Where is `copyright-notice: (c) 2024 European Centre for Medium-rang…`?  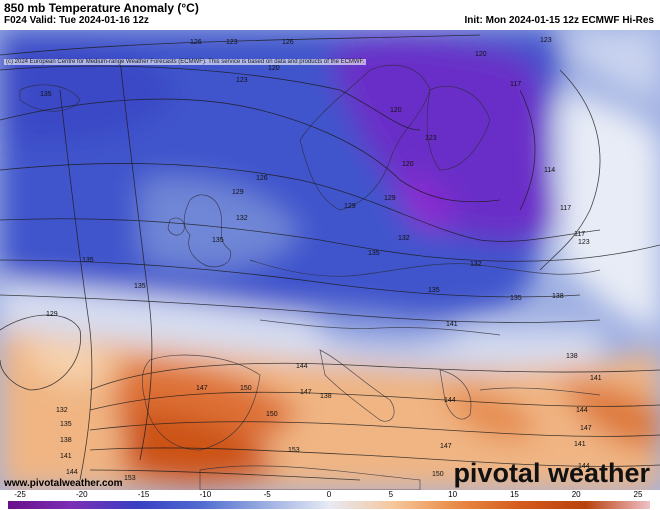 copyright-notice: (c) 2024 European Centre for Medium-rang… is located at coordinates (185, 62).